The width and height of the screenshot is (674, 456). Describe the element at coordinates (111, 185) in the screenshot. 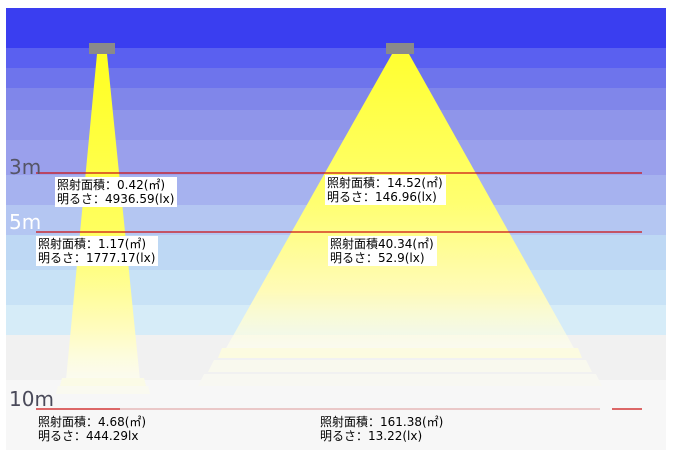

I see `narrow-area-3m: 照射面積：0.42(㎡)` at that location.